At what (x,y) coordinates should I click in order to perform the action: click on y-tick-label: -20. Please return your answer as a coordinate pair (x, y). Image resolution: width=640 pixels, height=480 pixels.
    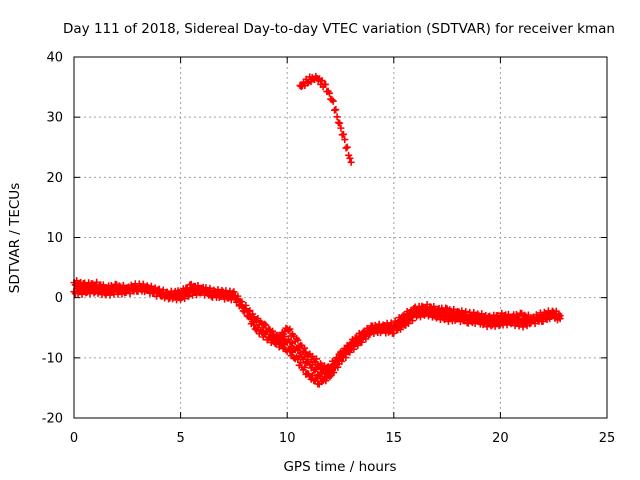
    Looking at the image, I should click on (52, 419).